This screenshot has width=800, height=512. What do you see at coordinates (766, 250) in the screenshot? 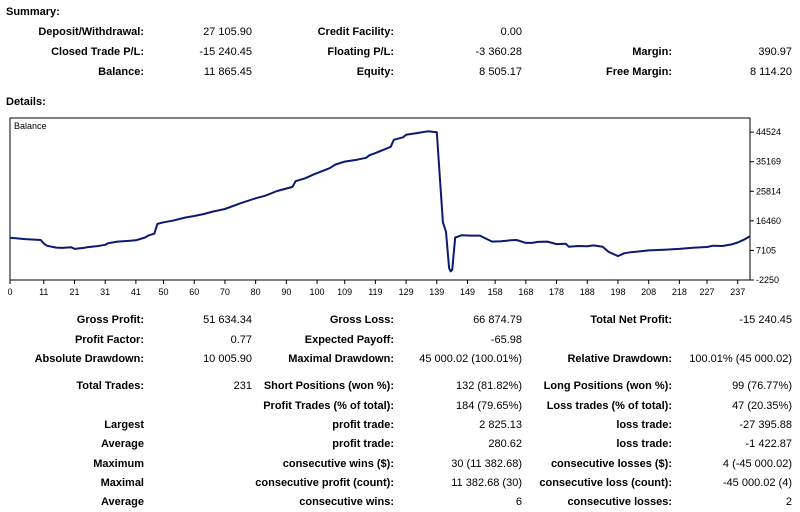
I see `y-tick-label: 7105` at bounding box center [766, 250].